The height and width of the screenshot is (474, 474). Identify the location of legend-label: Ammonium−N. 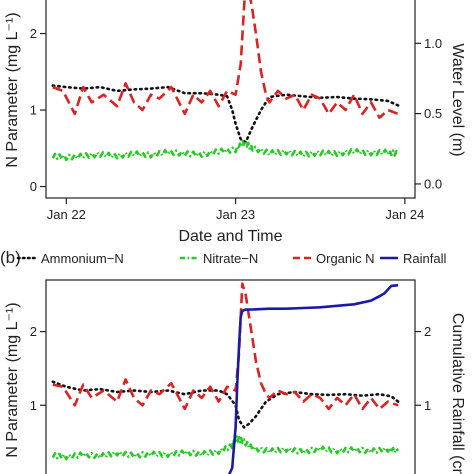
(82, 258).